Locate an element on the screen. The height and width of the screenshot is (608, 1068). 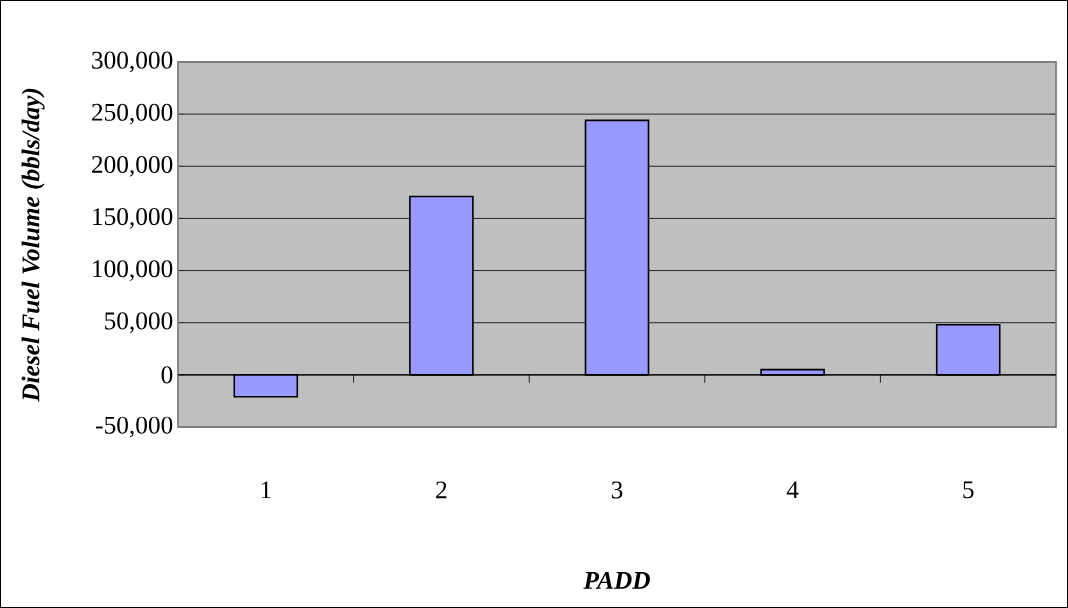
y-tick-label: 250,000 is located at coordinates (132, 114).